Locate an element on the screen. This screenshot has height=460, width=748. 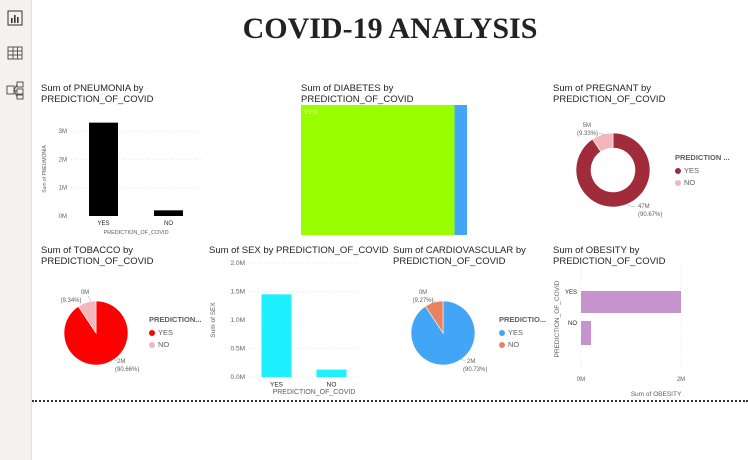
cardio-legend: PREDICTIO... YES NO is located at coordinates (522, 333).